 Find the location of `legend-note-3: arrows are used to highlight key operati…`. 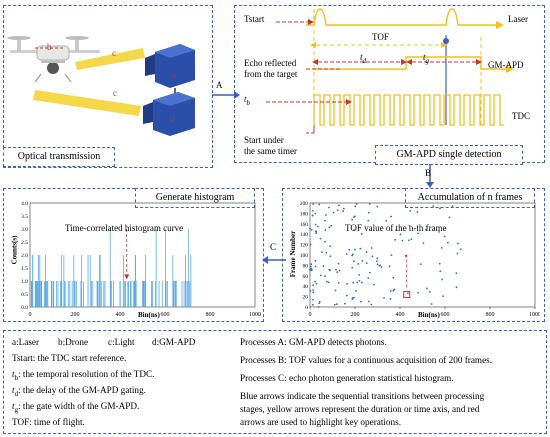

legend-note-3: arrows are used to highlight key operati… is located at coordinates (320, 422).